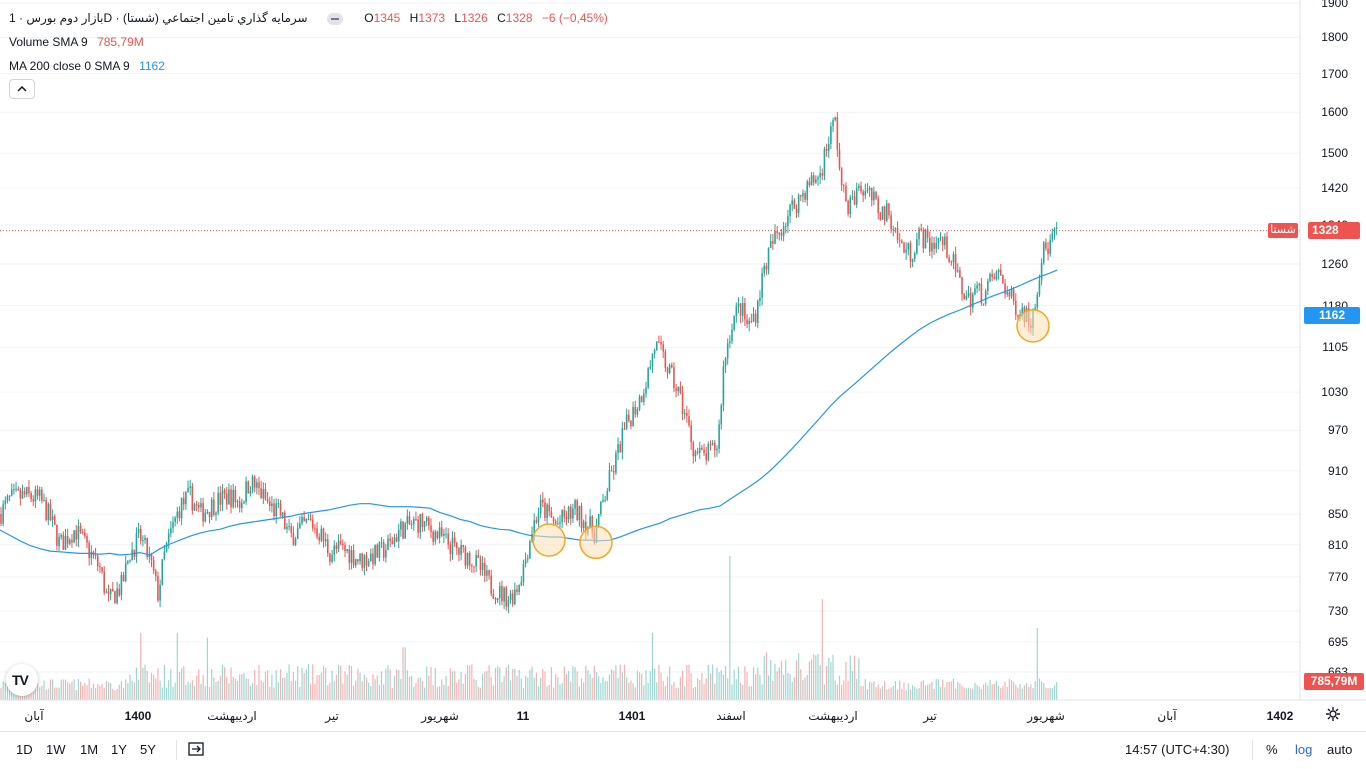  Describe the element at coordinates (89, 749) in the screenshot. I see `range-1m-button: 1M` at that location.